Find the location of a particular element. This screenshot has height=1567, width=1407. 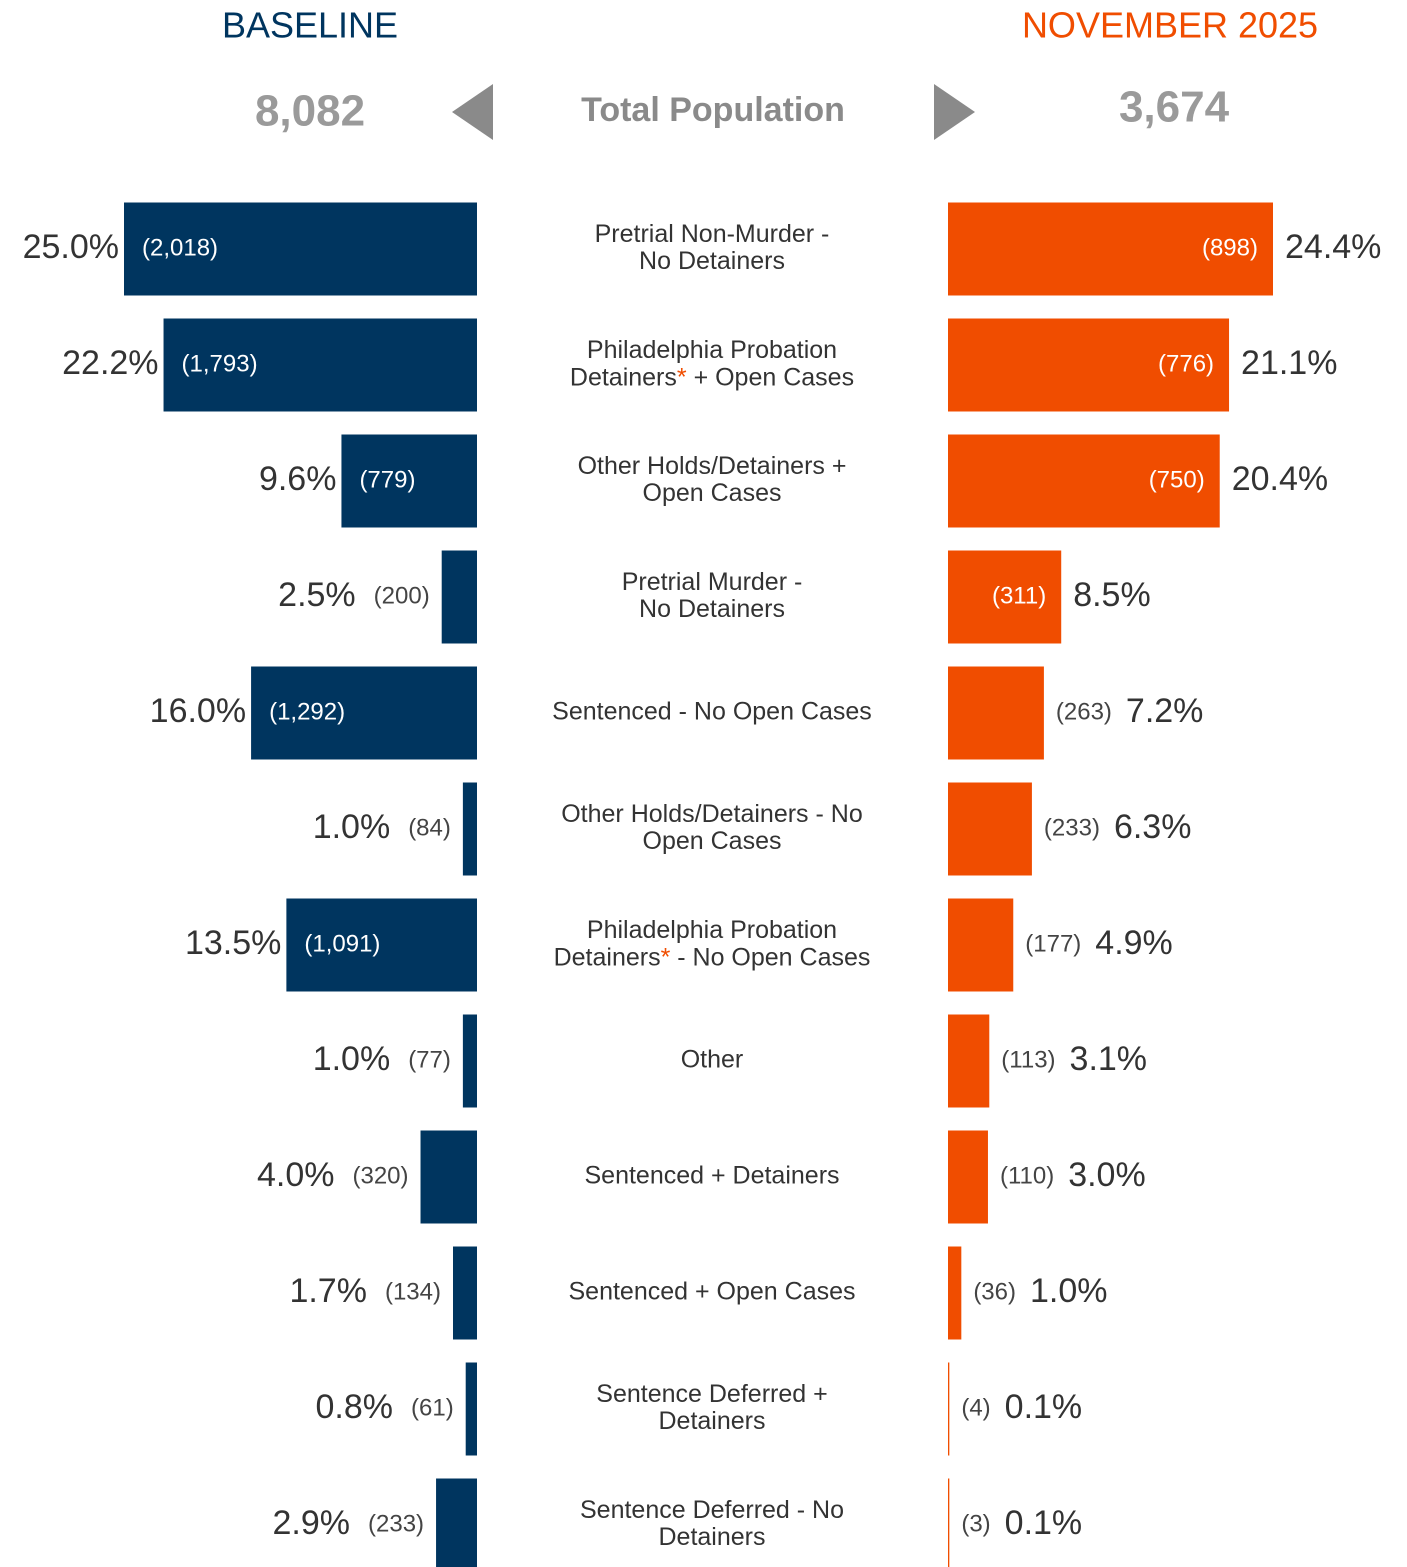

count-label: (4) is located at coordinates (975, 1407).